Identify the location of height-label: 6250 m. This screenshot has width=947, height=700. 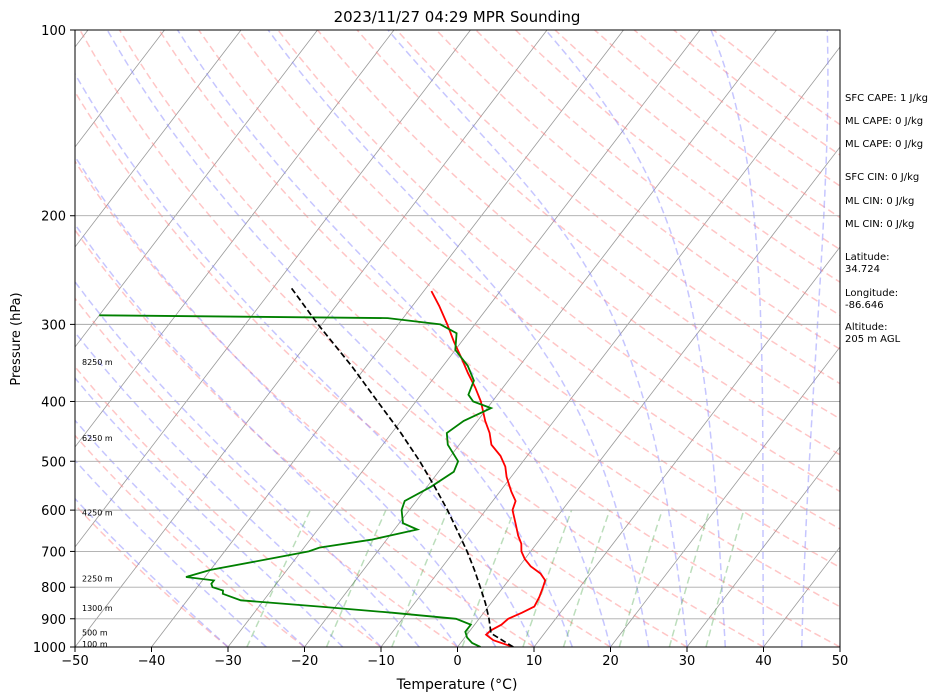
(97, 438).